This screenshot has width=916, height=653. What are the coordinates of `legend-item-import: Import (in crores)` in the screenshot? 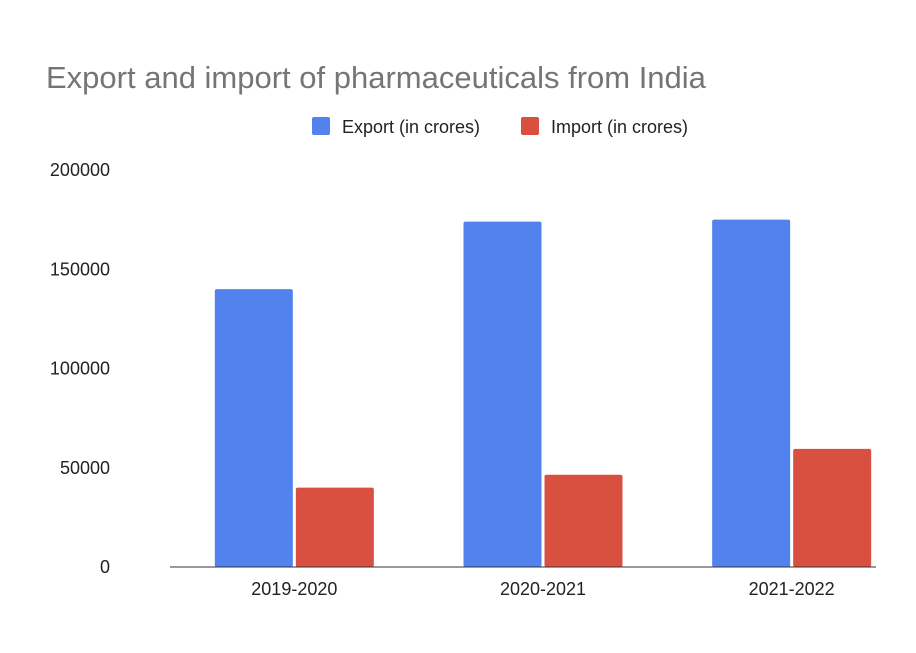 It's located at (604, 127).